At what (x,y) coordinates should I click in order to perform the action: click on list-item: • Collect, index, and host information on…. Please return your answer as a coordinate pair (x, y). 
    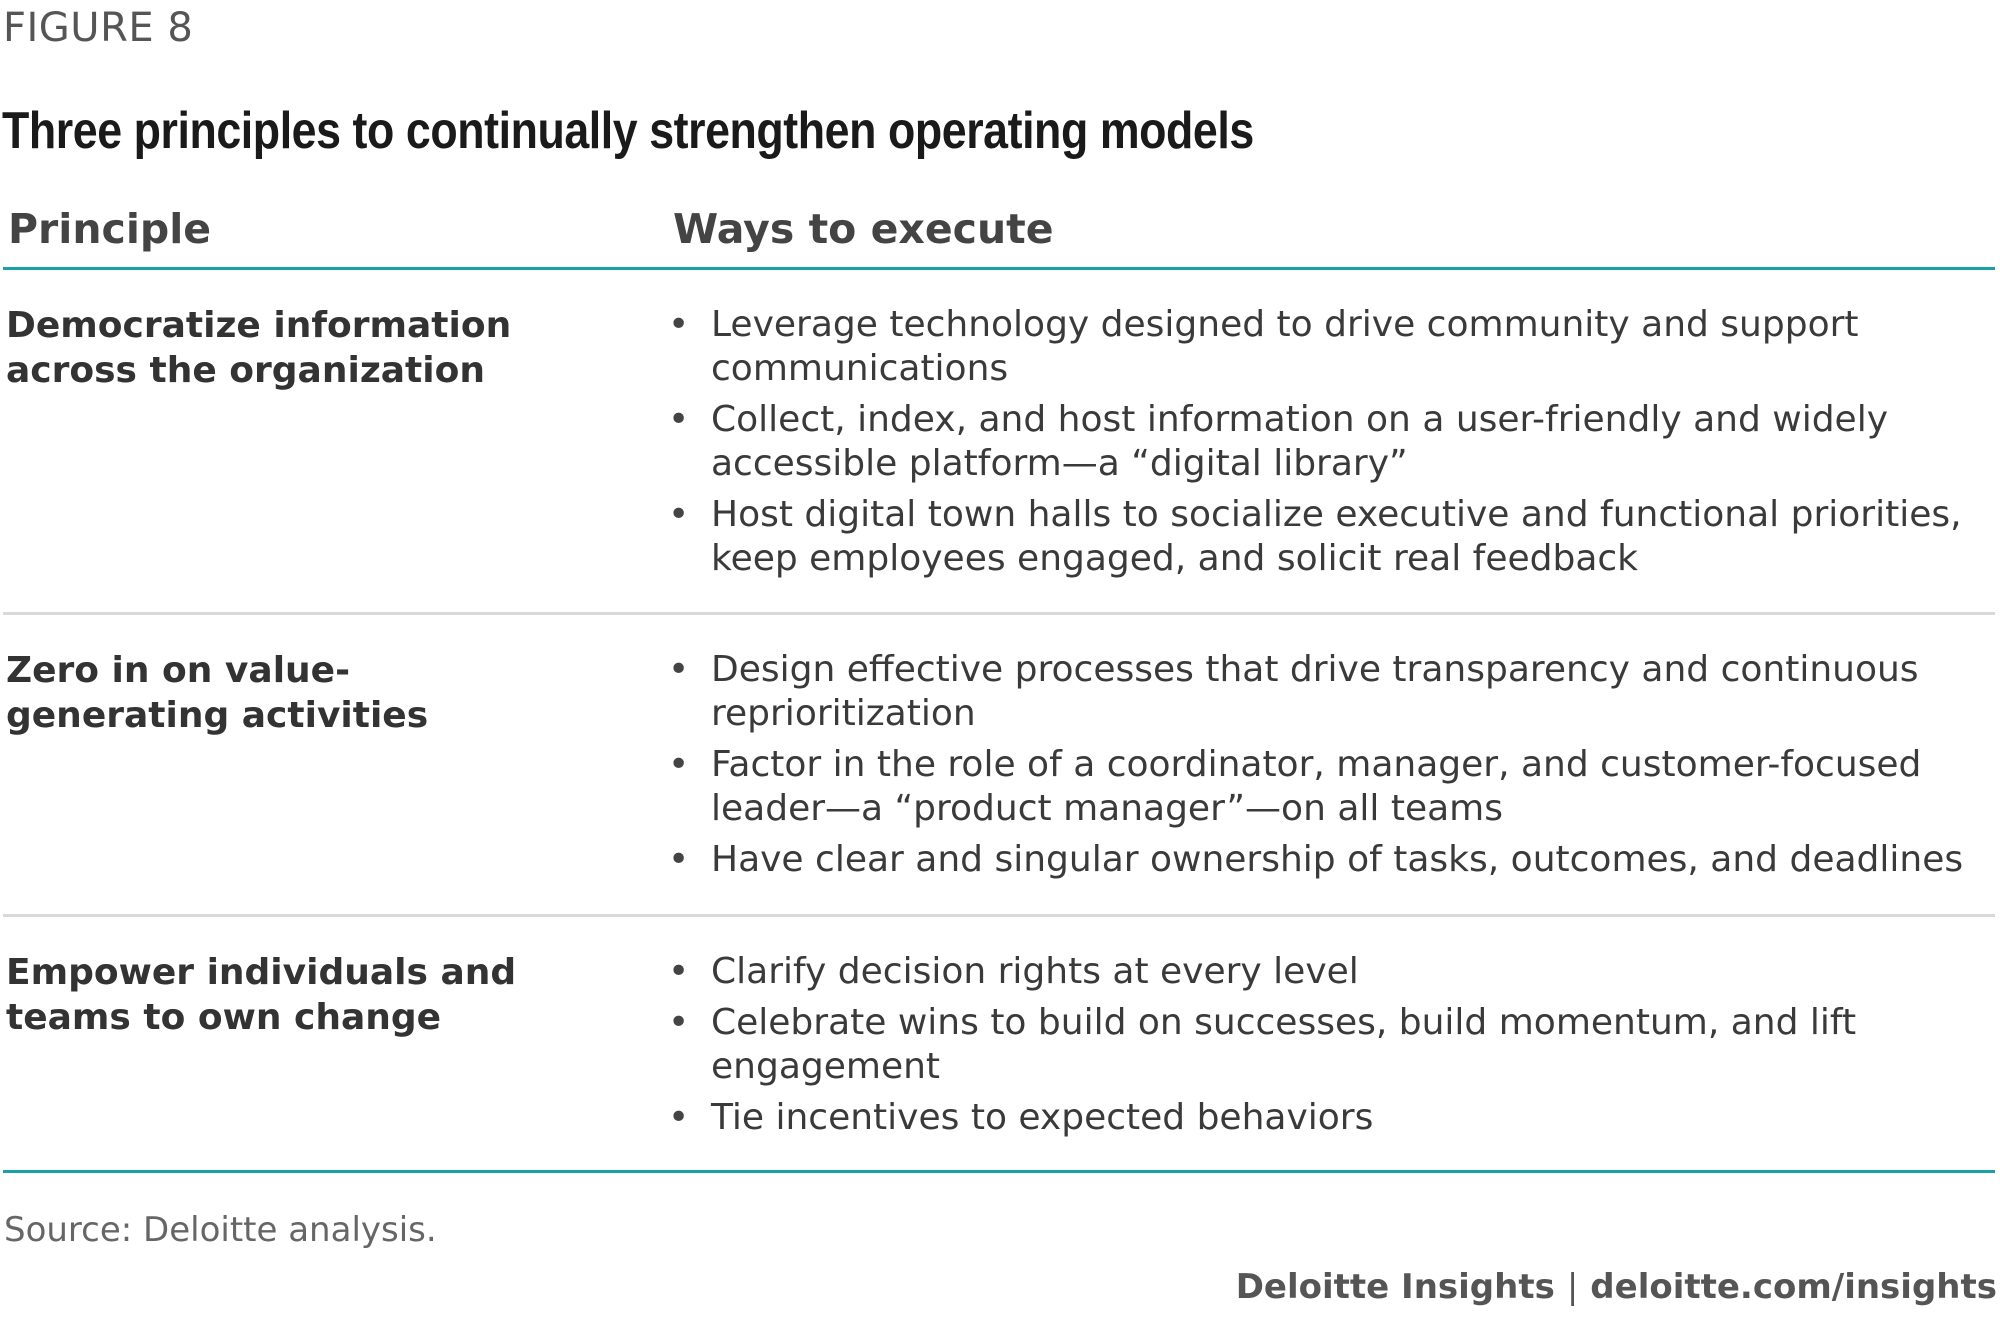
    Looking at the image, I should click on (1318, 442).